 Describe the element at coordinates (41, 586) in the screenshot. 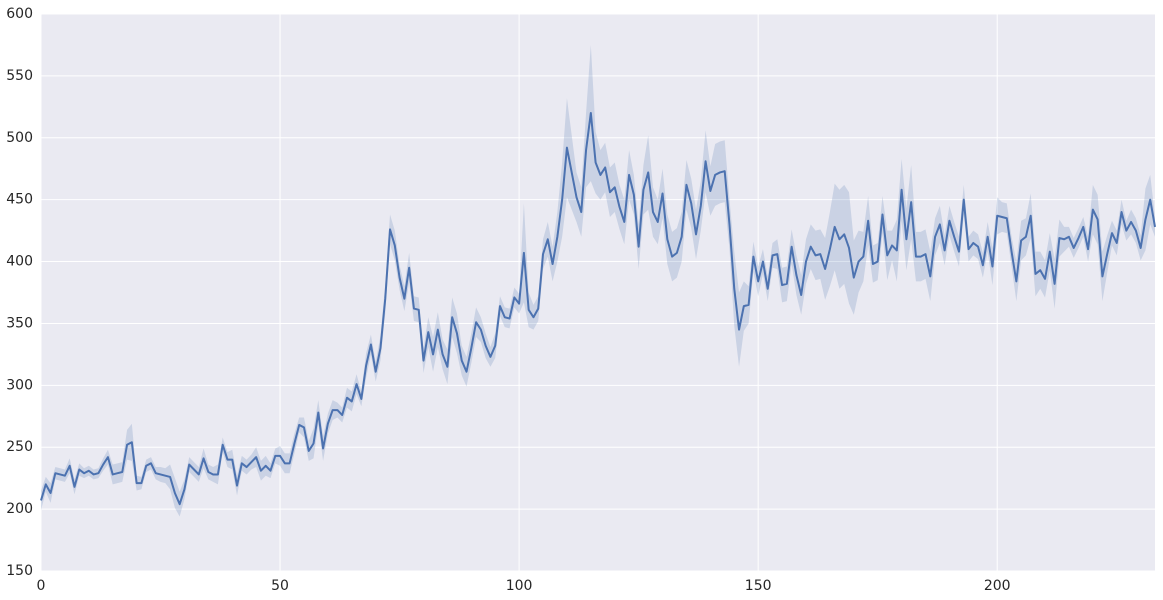

I see `x-tick-label: 0` at that location.